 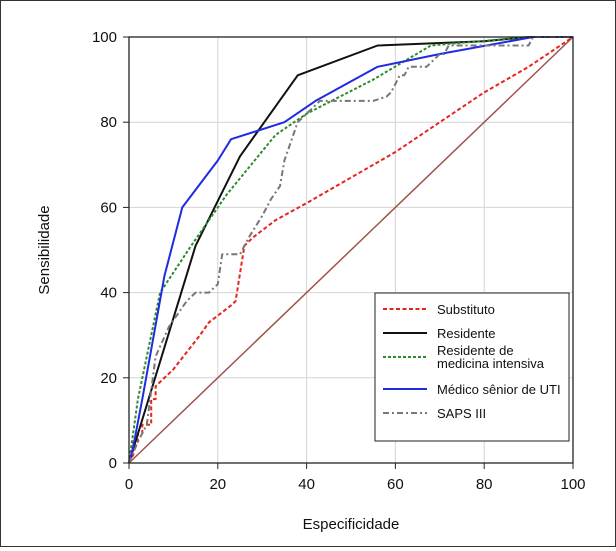 I want to click on y-tick-label: 60, so click(x=108, y=207).